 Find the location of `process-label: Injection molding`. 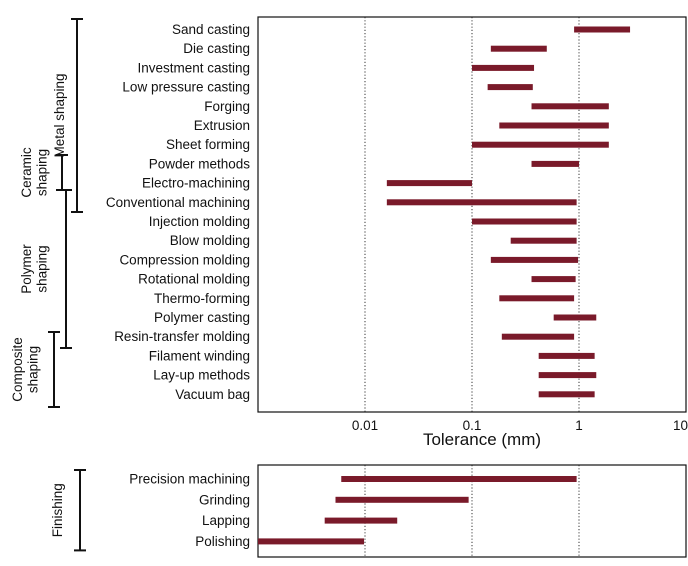

process-label: Injection molding is located at coordinates (199, 221).